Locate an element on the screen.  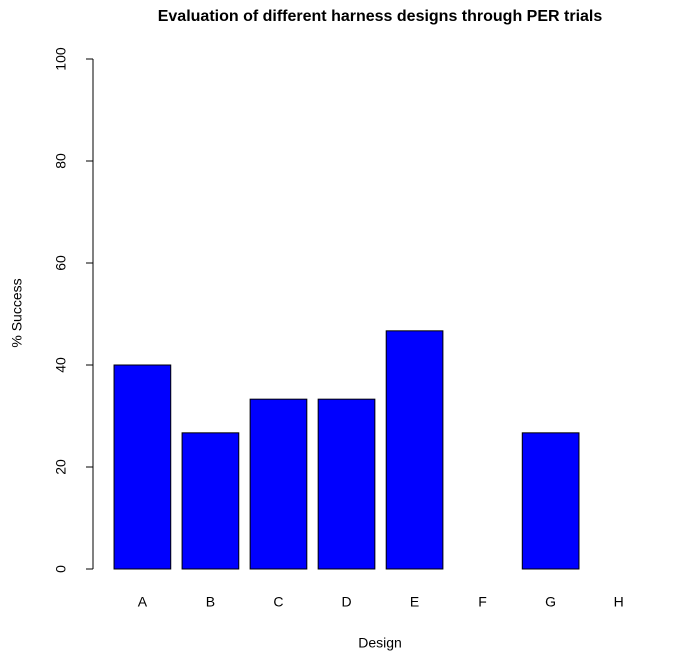
y-tick-label: 60 is located at coordinates (61, 263).